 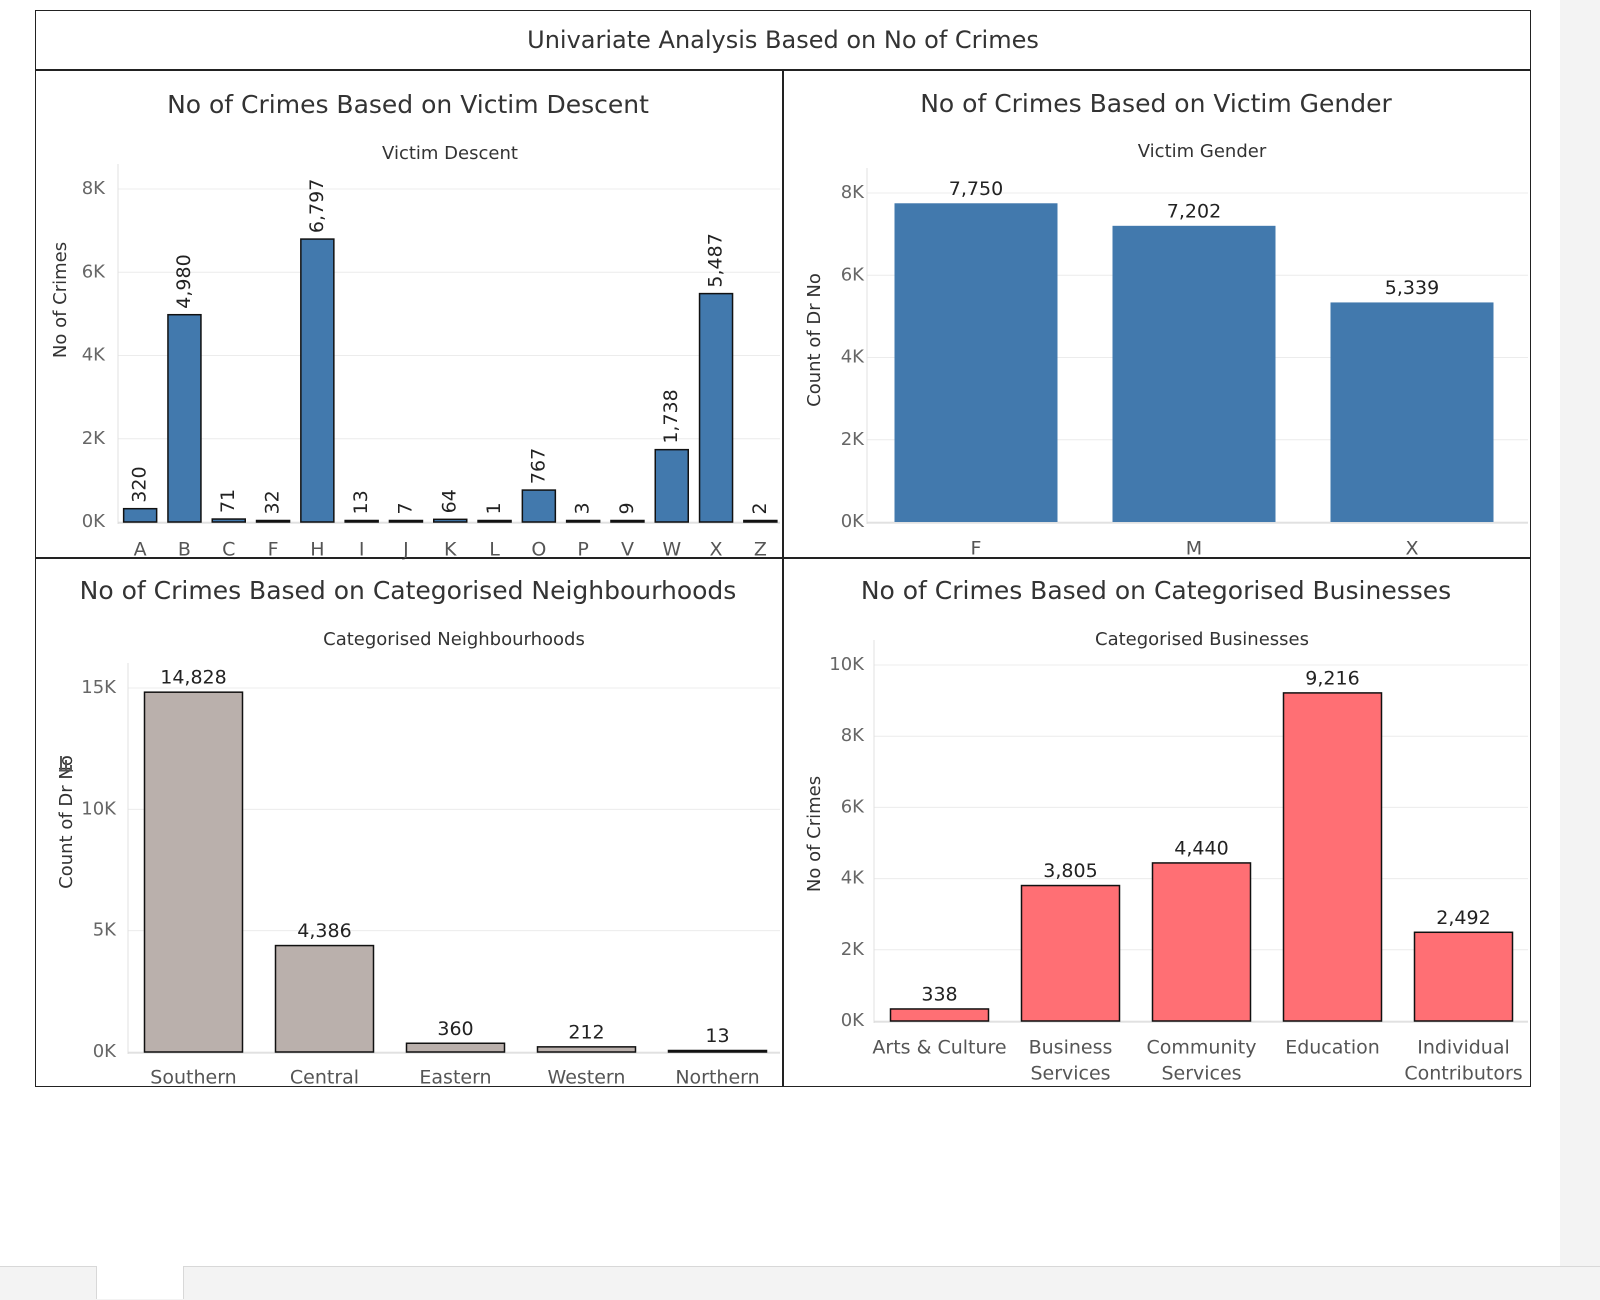 What do you see at coordinates (99, 687) in the screenshot?
I see `y-tick-label: 15K` at bounding box center [99, 687].